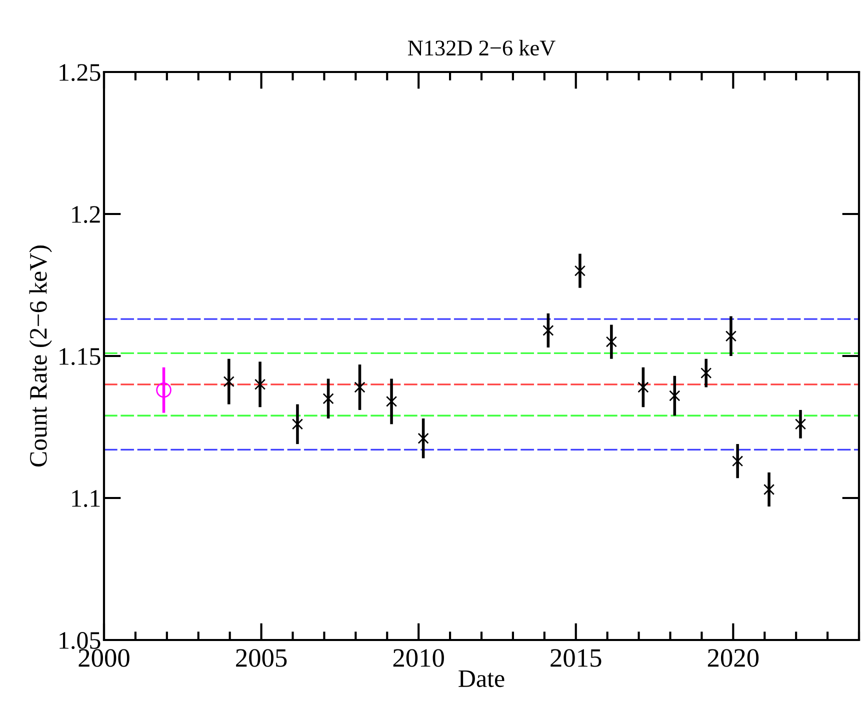  I want to click on y-tick-label: 1.05, so click(80, 641).